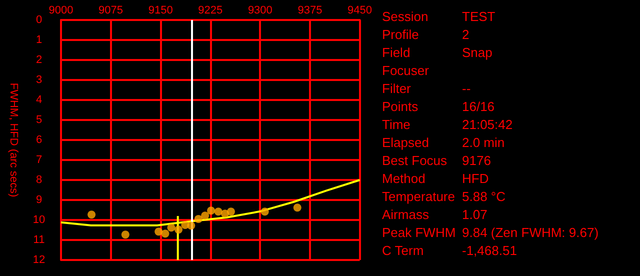 Image resolution: width=640 pixels, height=276 pixels. What do you see at coordinates (39, 60) in the screenshot?
I see `y-tick-label: 2` at bounding box center [39, 60].